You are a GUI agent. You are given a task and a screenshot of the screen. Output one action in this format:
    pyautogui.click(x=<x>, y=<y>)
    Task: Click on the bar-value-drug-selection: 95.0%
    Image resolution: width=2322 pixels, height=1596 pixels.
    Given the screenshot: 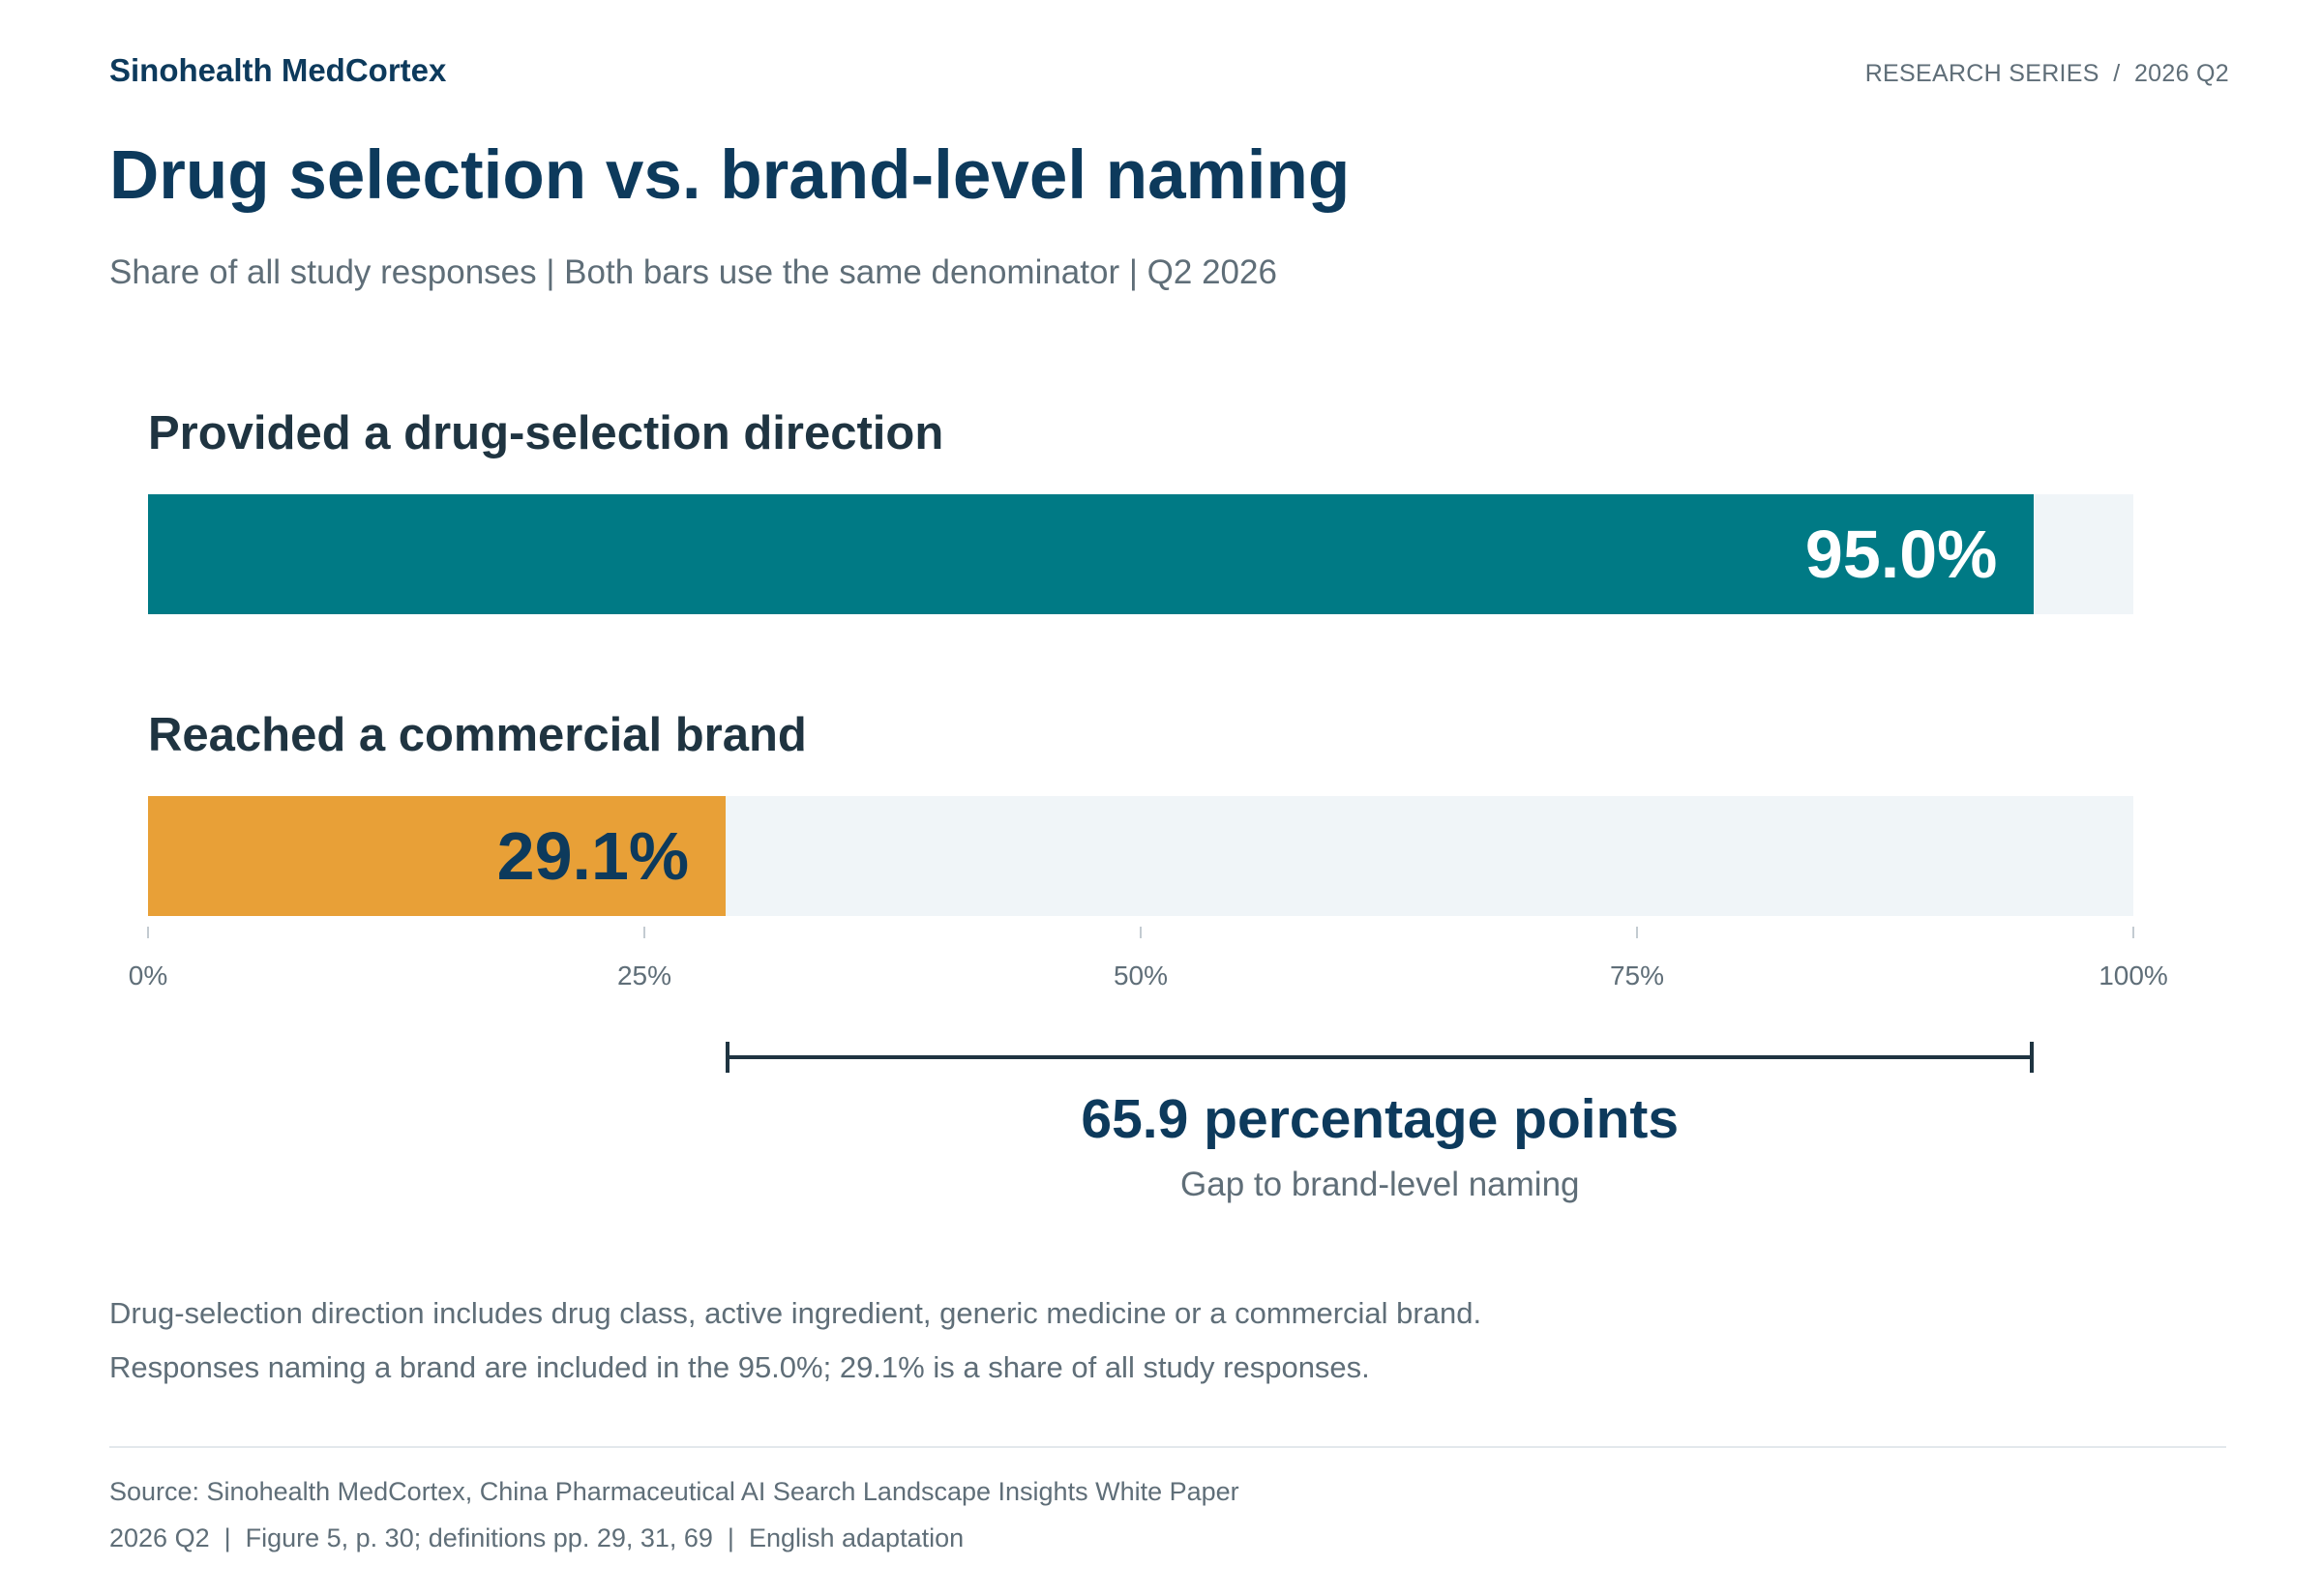 What is the action you would take?
    pyautogui.click(x=1901, y=554)
    